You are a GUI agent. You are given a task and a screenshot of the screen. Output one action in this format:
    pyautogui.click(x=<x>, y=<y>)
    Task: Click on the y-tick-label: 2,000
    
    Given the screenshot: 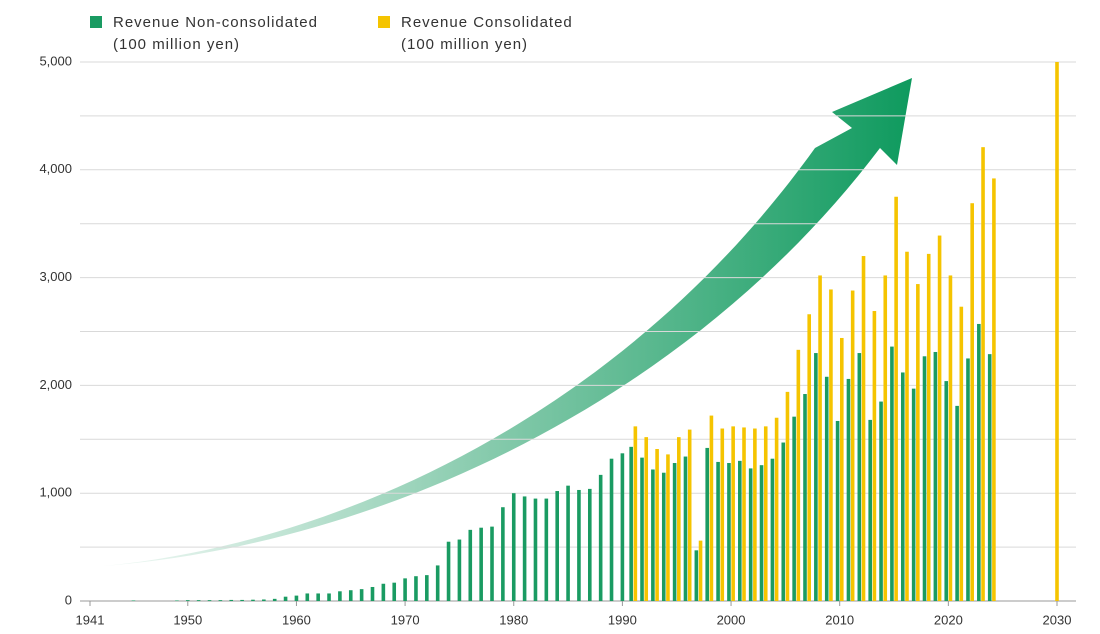 What is the action you would take?
    pyautogui.click(x=55, y=384)
    